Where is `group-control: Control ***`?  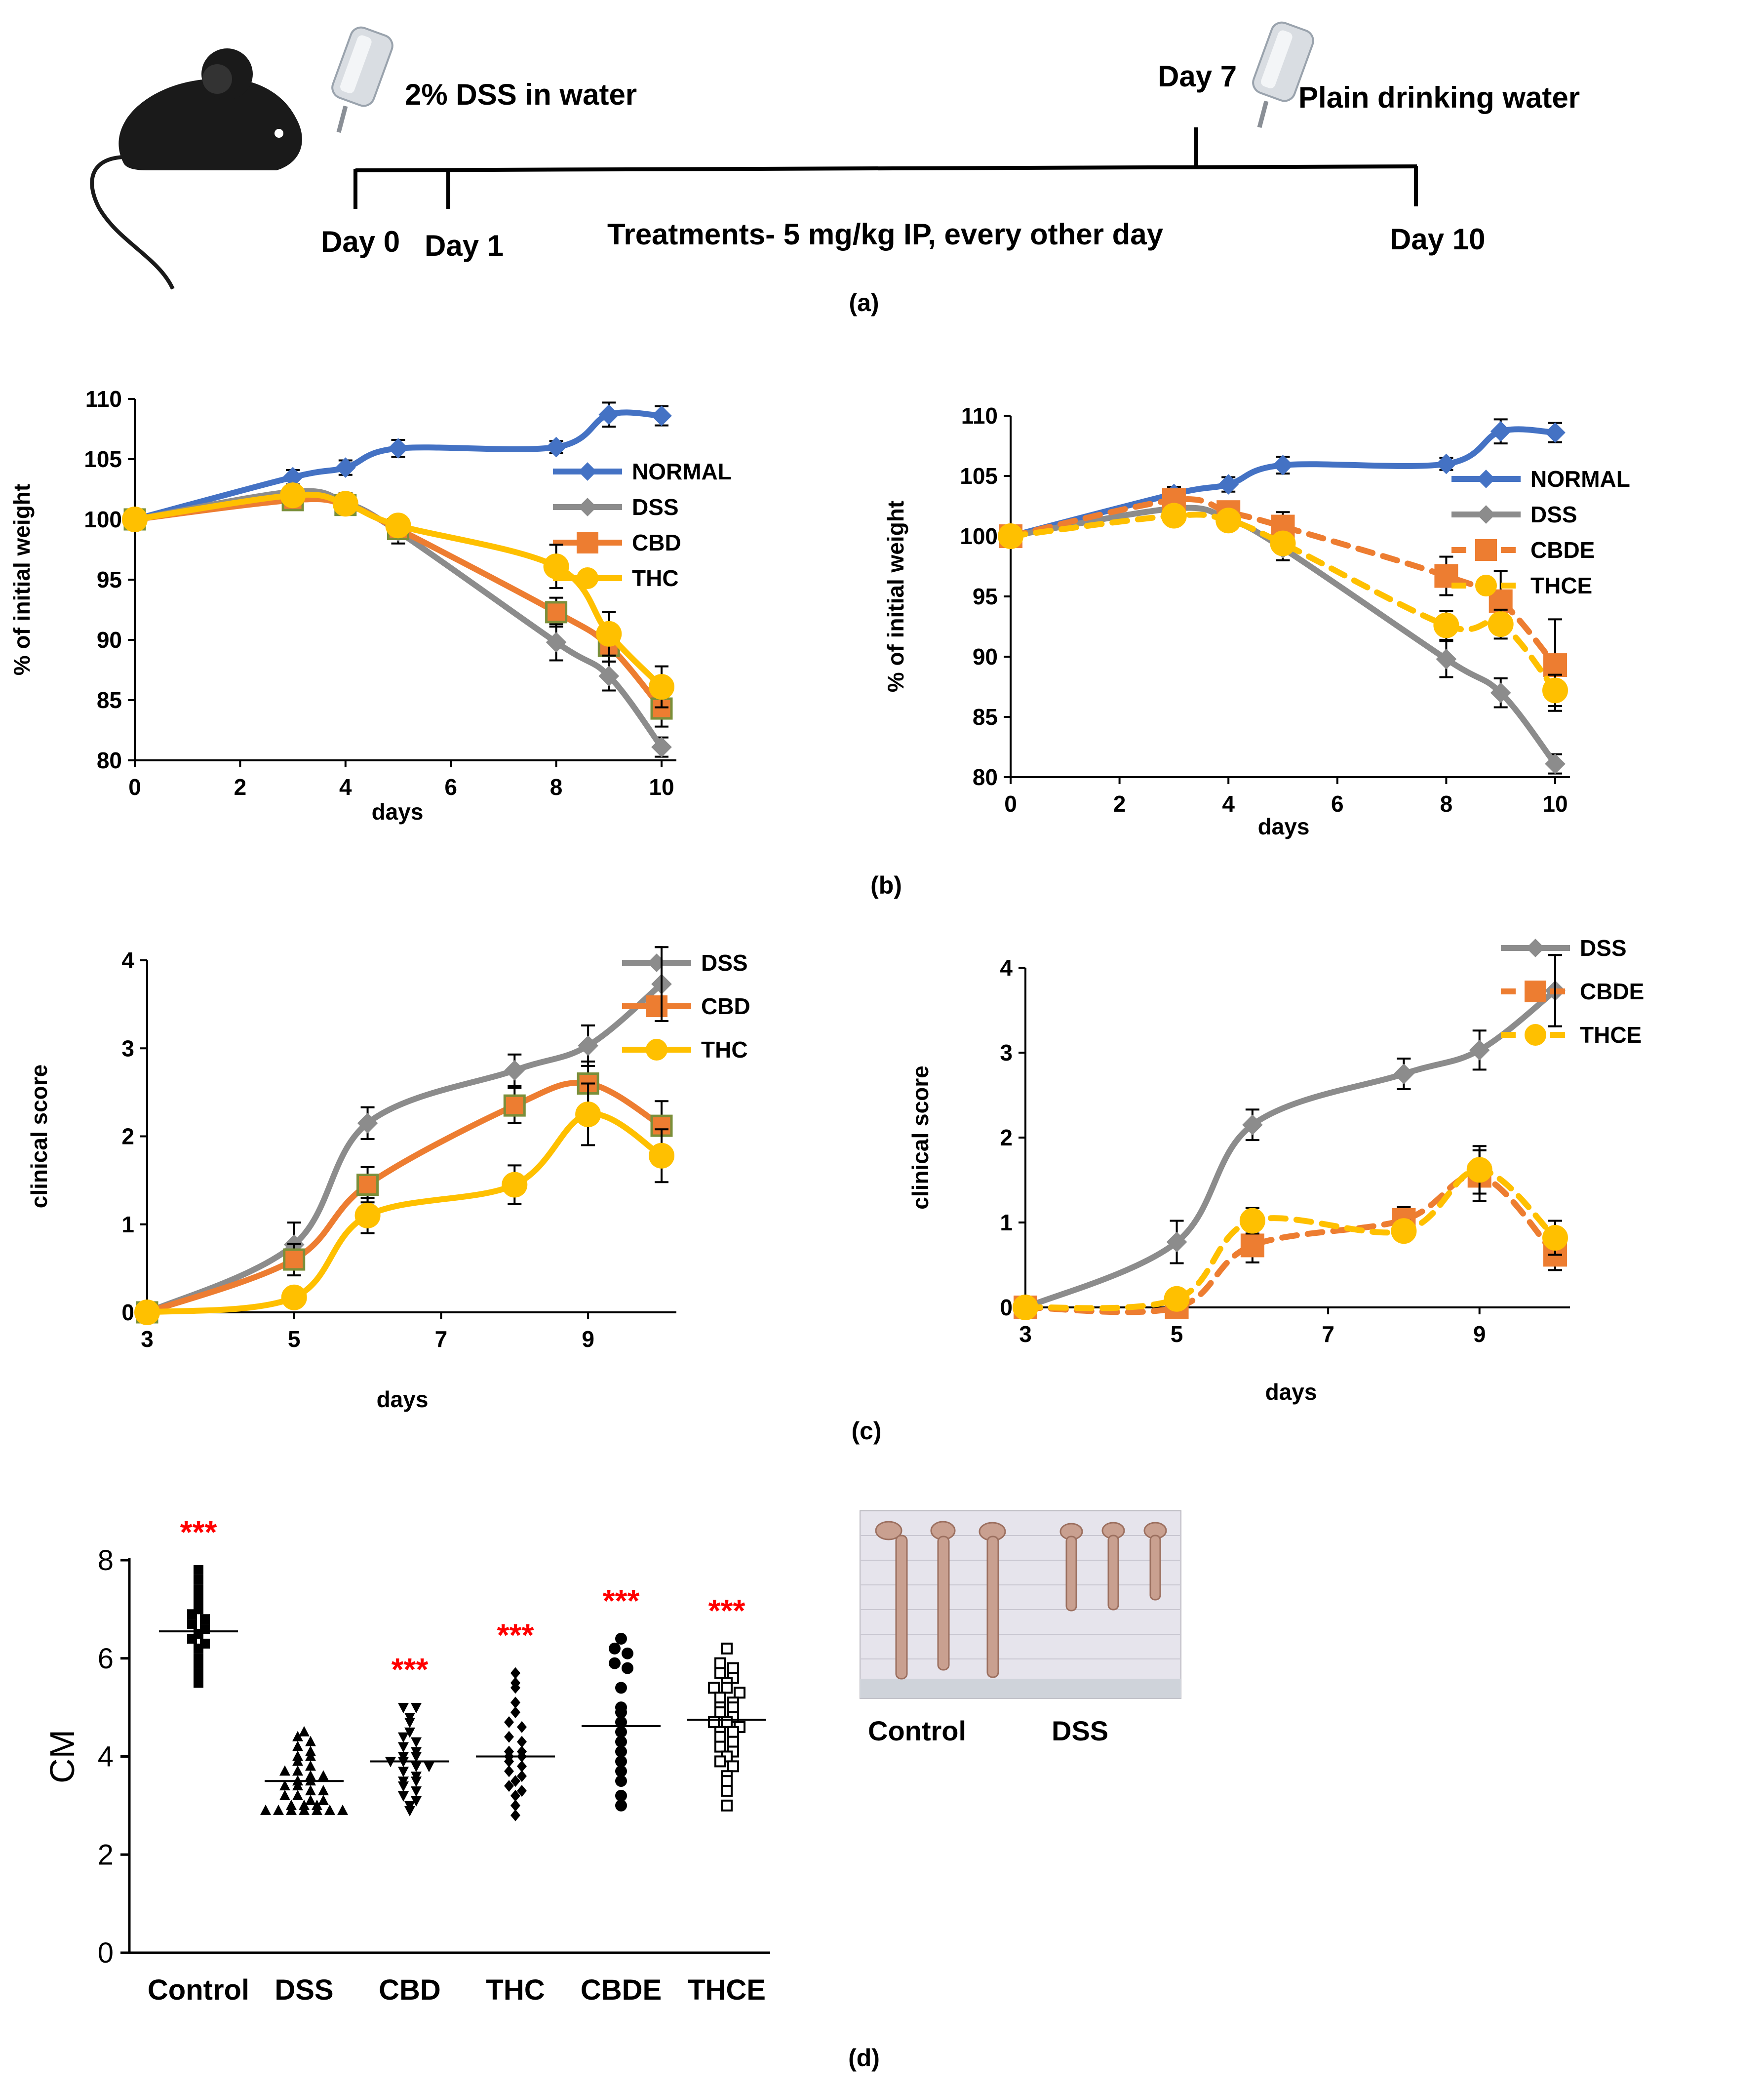 group-control: Control *** is located at coordinates (199, 1760).